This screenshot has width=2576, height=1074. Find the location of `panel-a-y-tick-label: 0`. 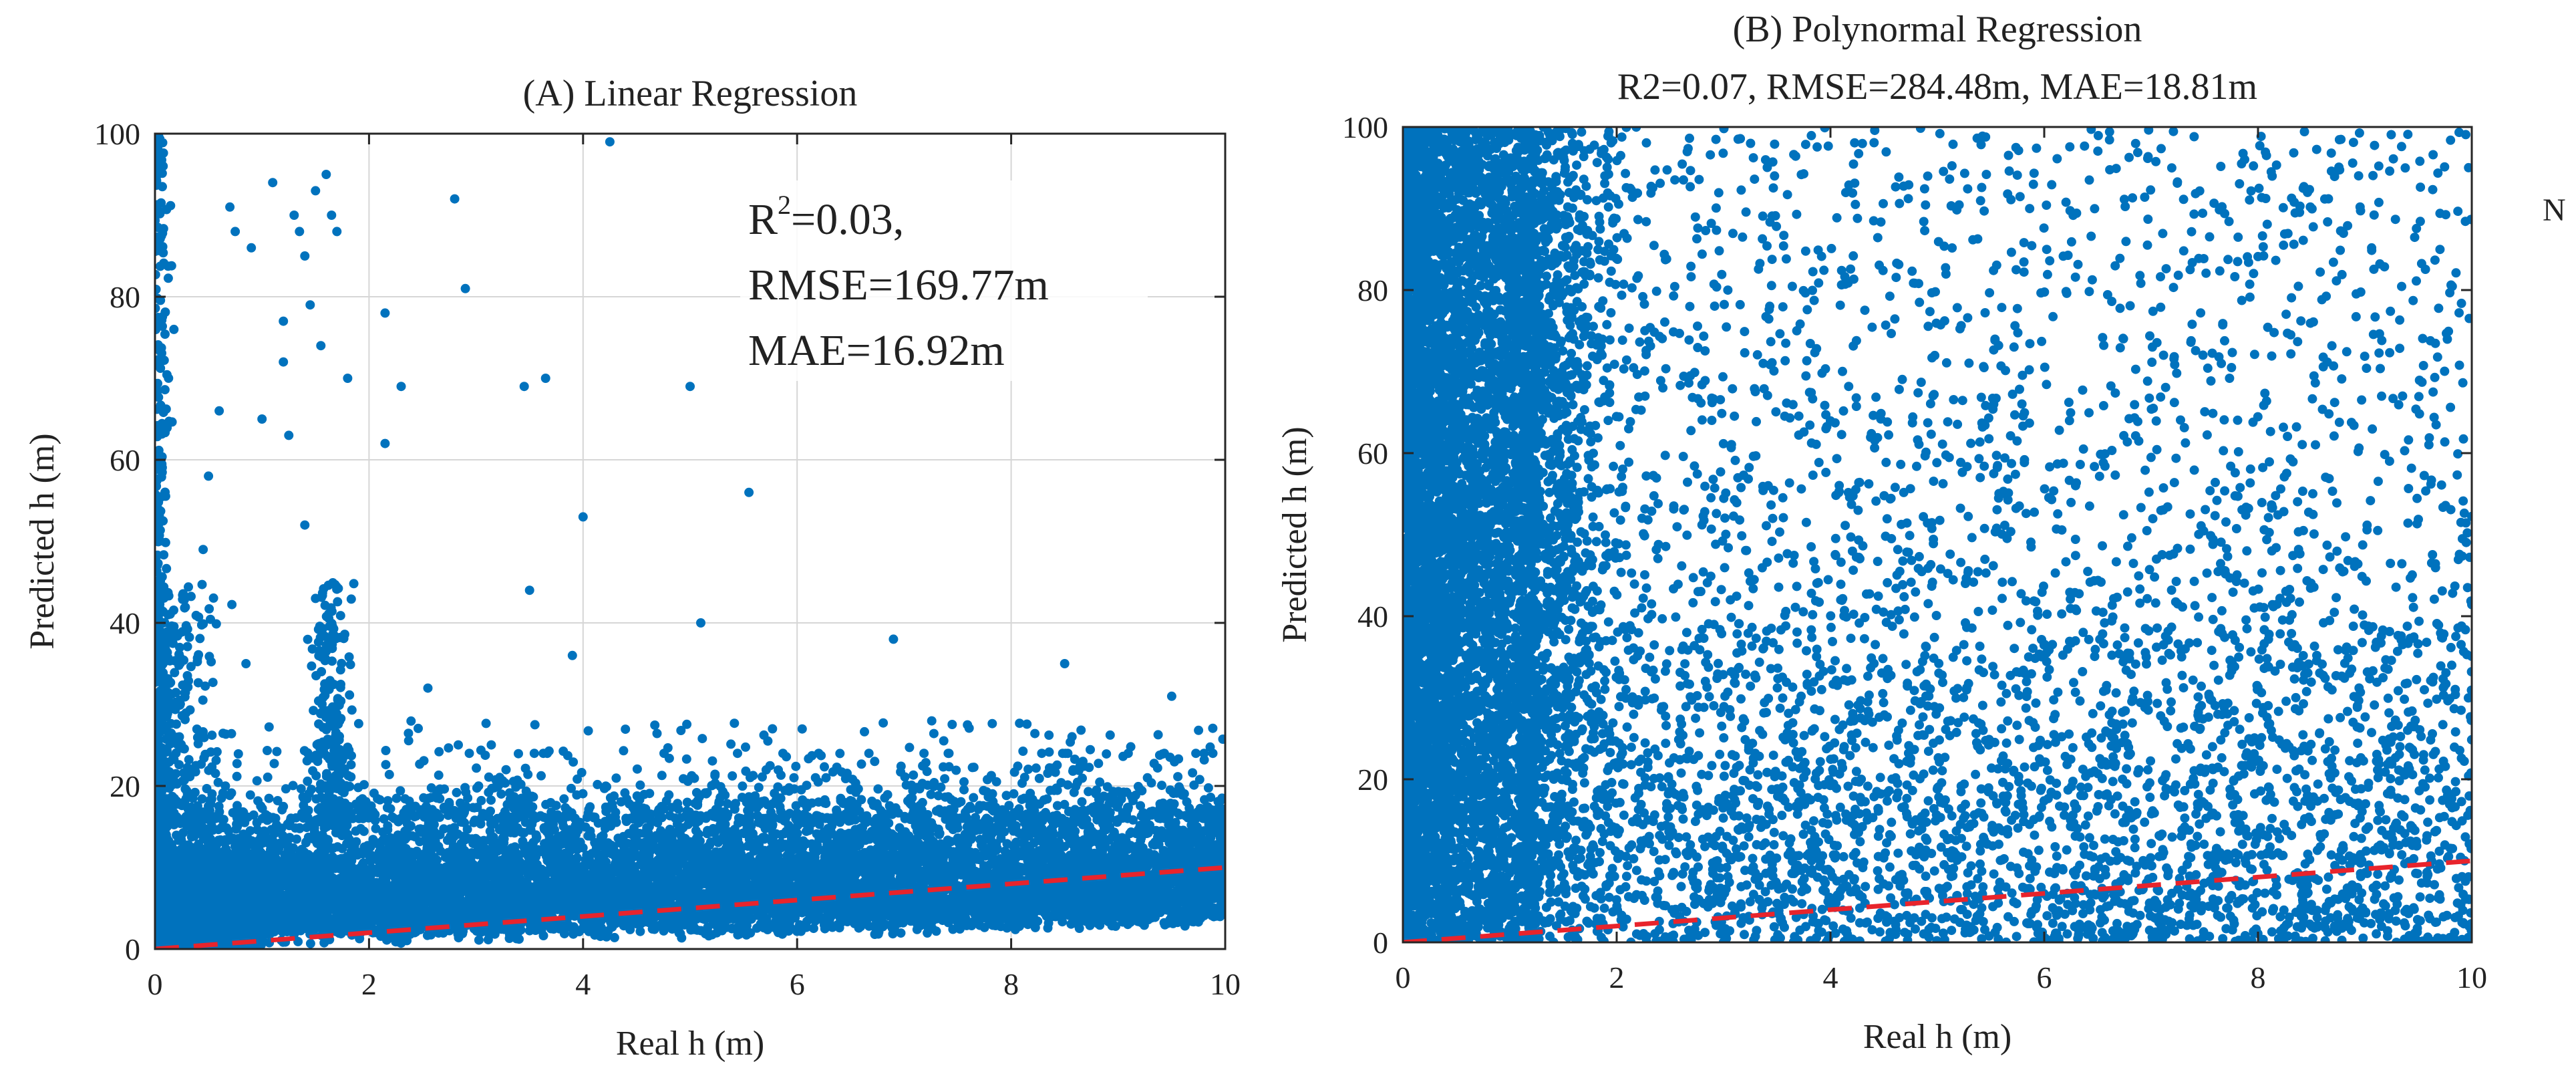

panel-a-y-tick-label: 0 is located at coordinates (132, 949).